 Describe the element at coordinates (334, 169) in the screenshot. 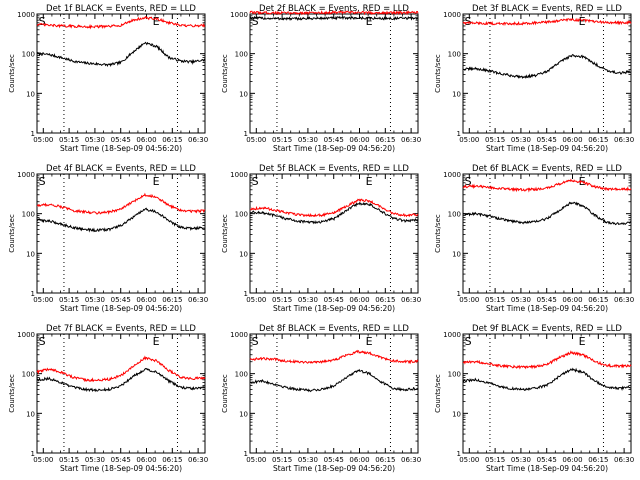

I see `panel-title: Det 5f BLACK = Events, RED = LLD` at that location.